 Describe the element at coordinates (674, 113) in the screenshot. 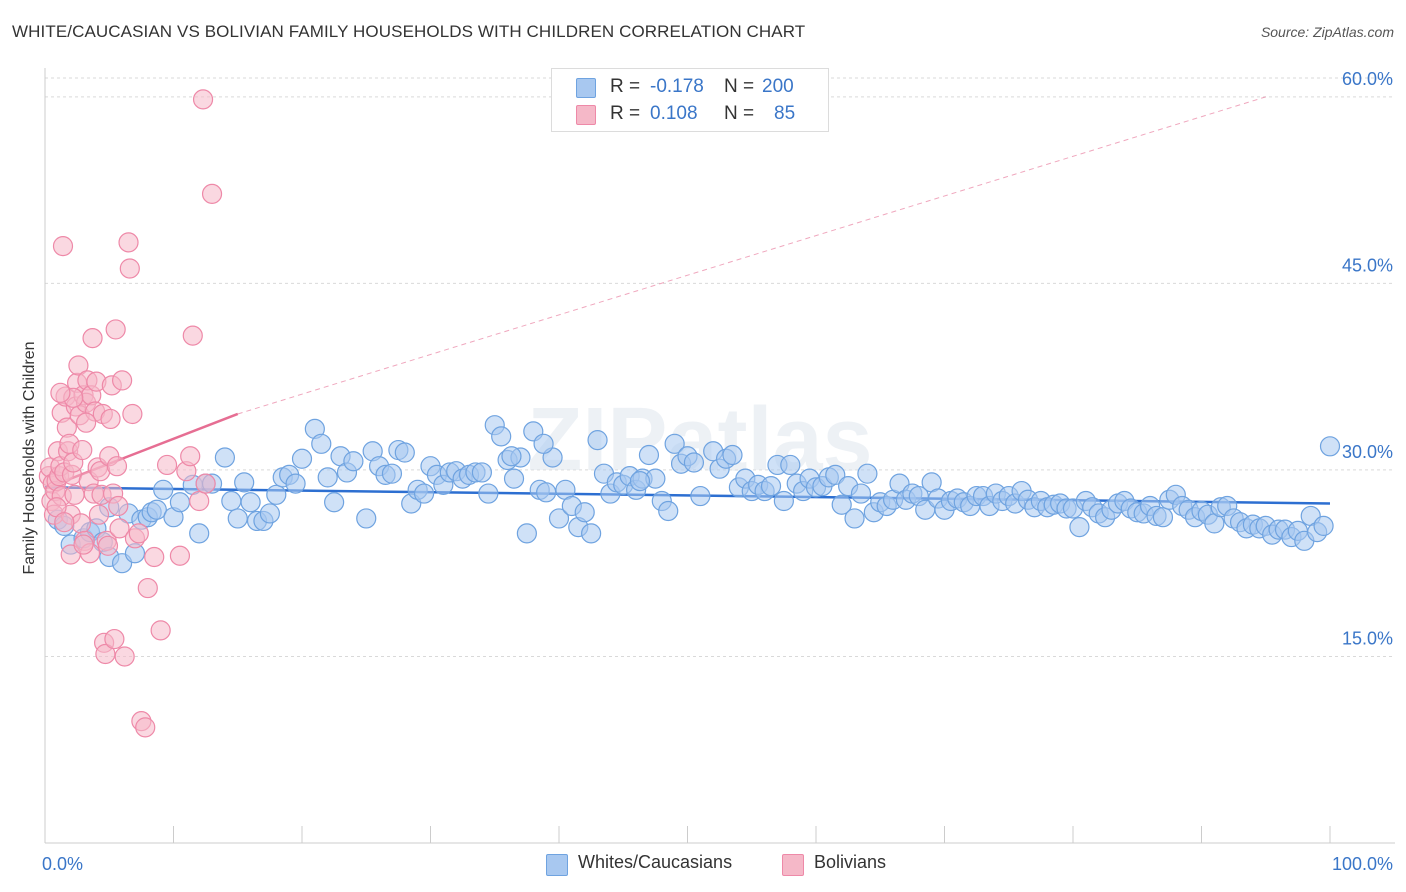

I see `legend-r-value: 0.108` at that location.